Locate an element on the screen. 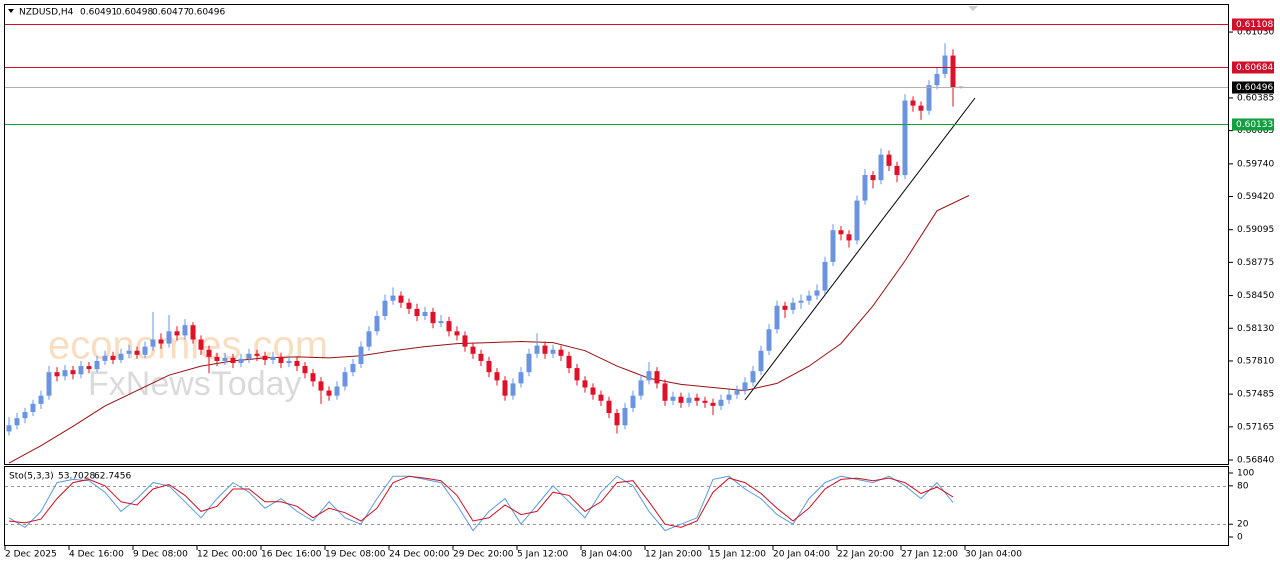 The width and height of the screenshot is (1280, 567). close-value: 0.60496 is located at coordinates (206, 13).